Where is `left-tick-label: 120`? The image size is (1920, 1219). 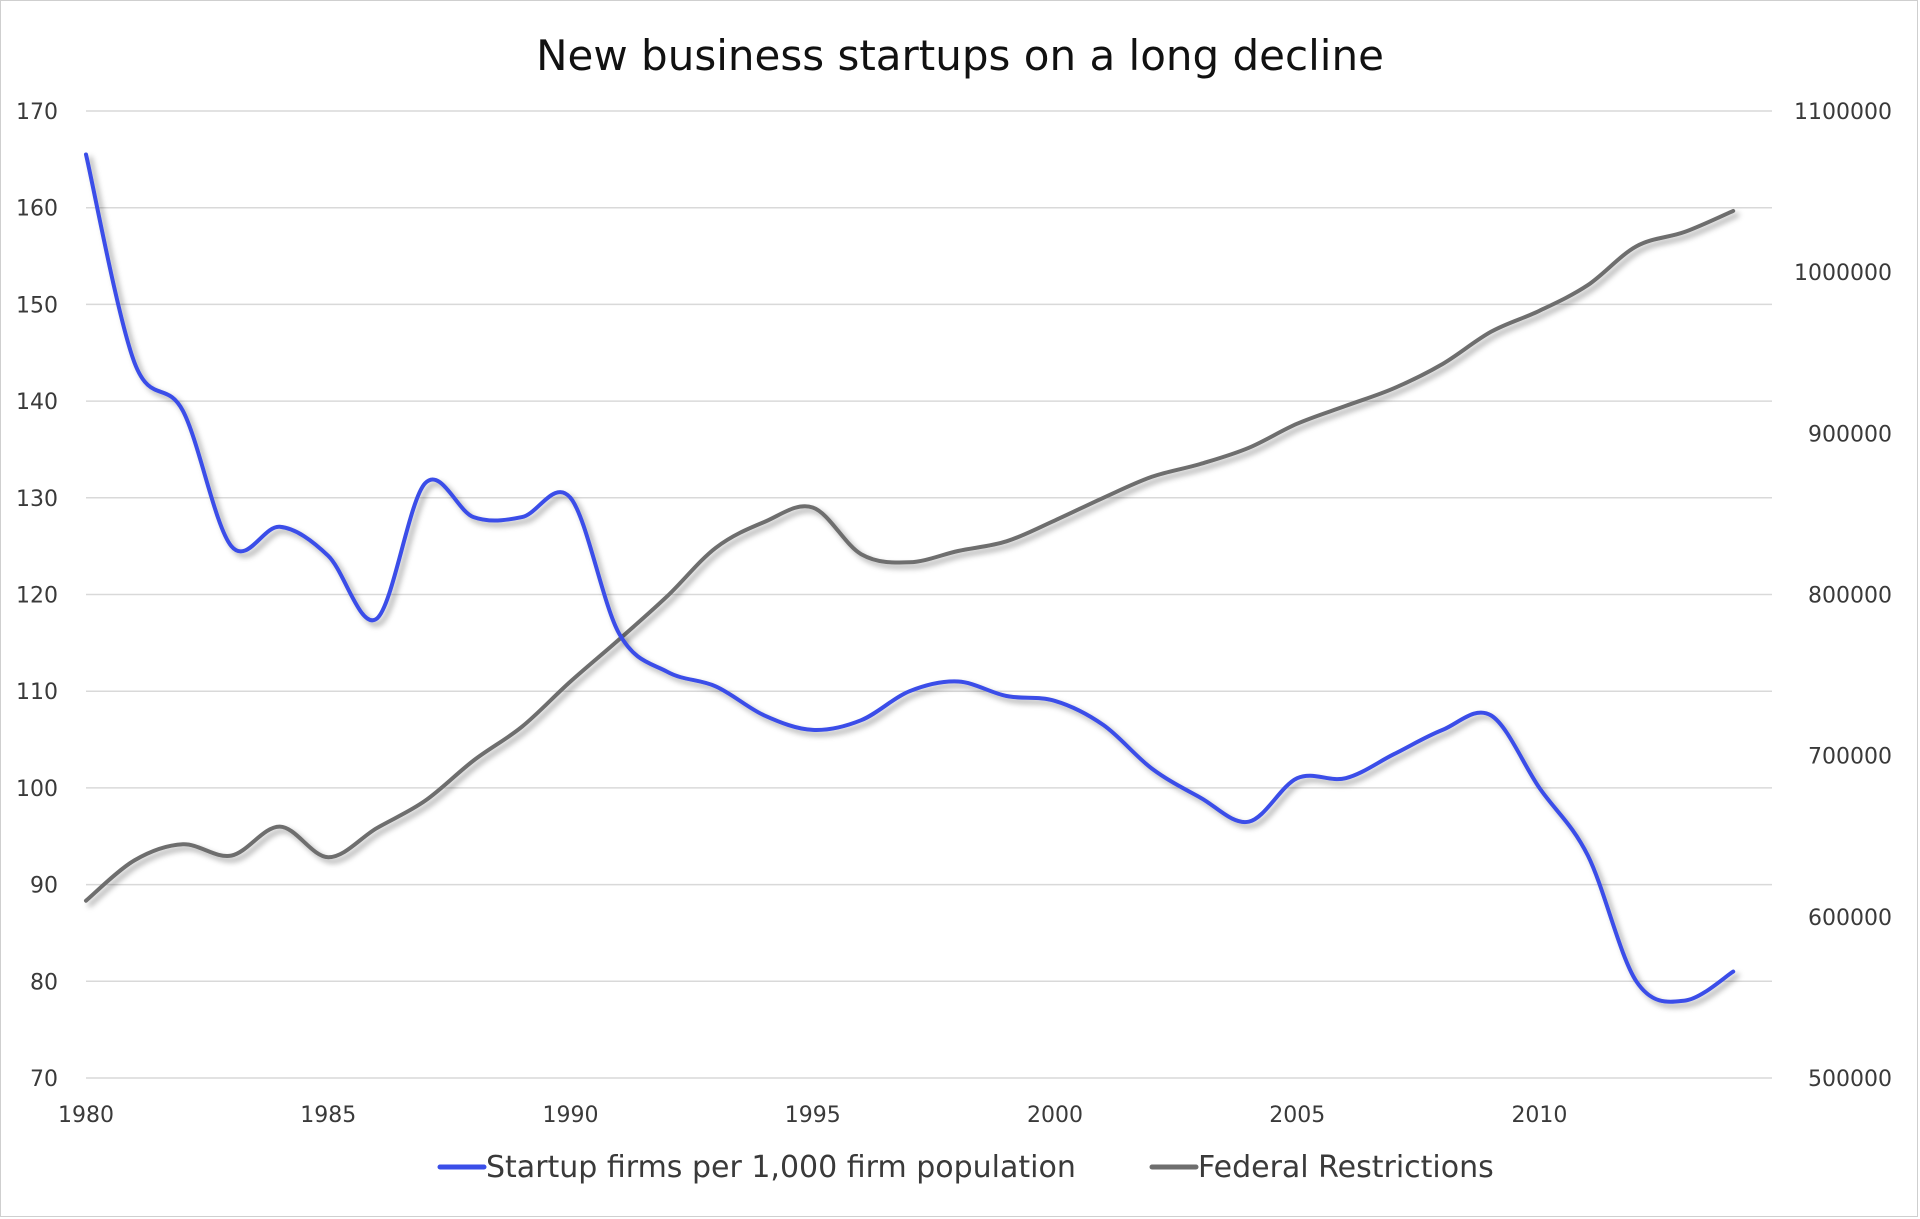
left-tick-label: 120 is located at coordinates (37, 596).